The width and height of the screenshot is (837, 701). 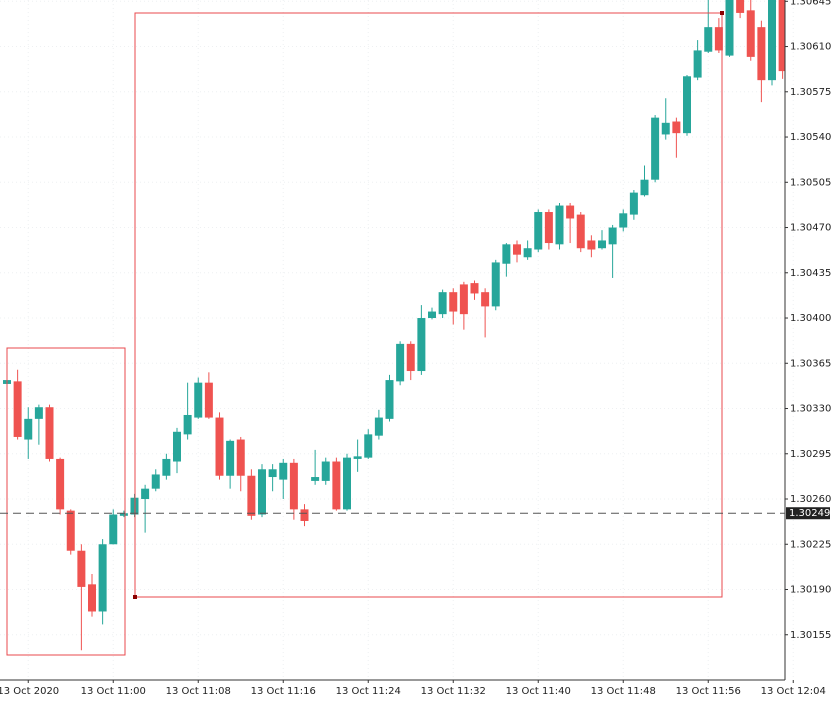 What do you see at coordinates (453, 691) in the screenshot?
I see `x-tick-label: 13 Oct 11:32` at bounding box center [453, 691].